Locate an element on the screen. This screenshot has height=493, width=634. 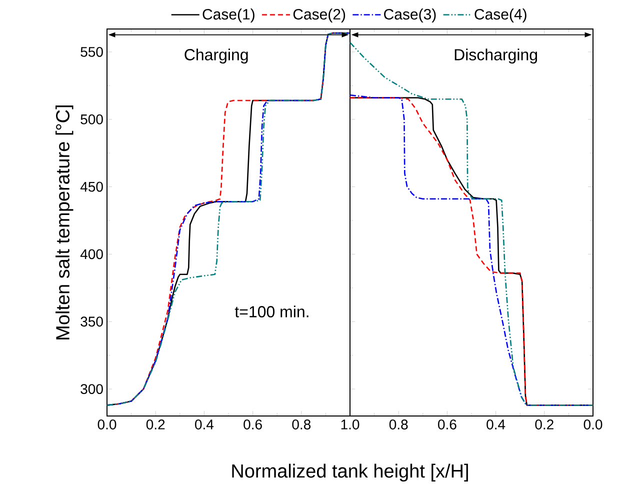
annotation: t=100 min. is located at coordinates (271, 312).